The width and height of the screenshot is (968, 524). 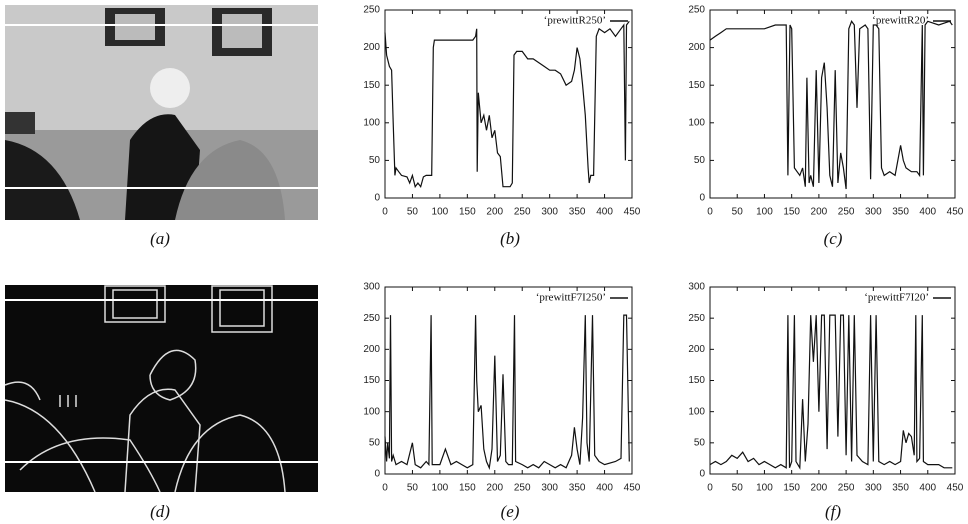 I want to click on legend-label: ‘prewittF7I20’, so click(x=896, y=298).